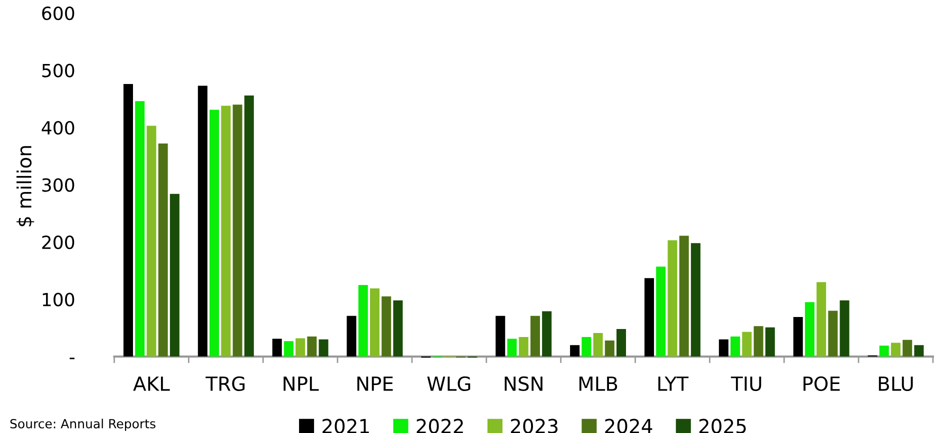 The width and height of the screenshot is (952, 433). Describe the element at coordinates (822, 384) in the screenshot. I see `x-tick-label: POE` at that location.